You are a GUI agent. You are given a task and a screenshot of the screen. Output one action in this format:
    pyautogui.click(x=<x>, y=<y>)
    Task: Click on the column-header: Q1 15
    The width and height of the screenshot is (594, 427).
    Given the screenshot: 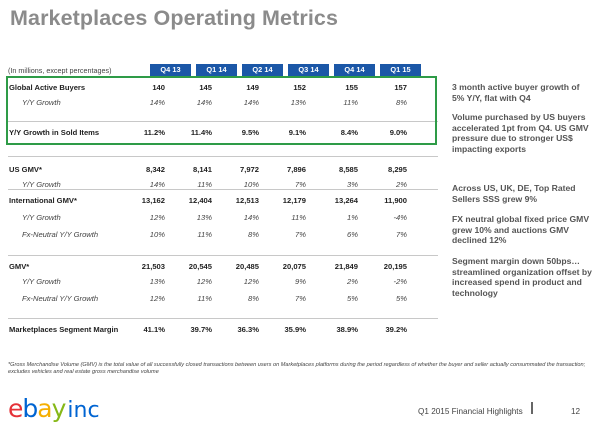 What is the action you would take?
    pyautogui.click(x=400, y=70)
    